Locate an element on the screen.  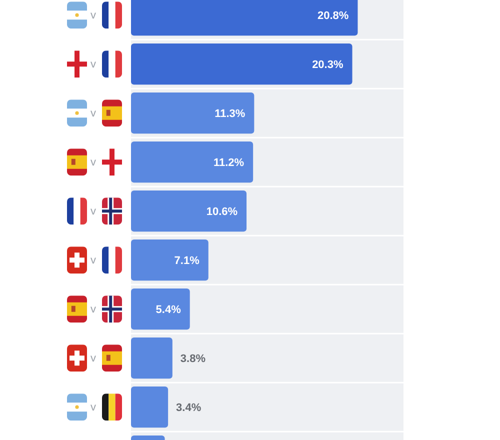
data-label: 20.8% is located at coordinates (333, 16).